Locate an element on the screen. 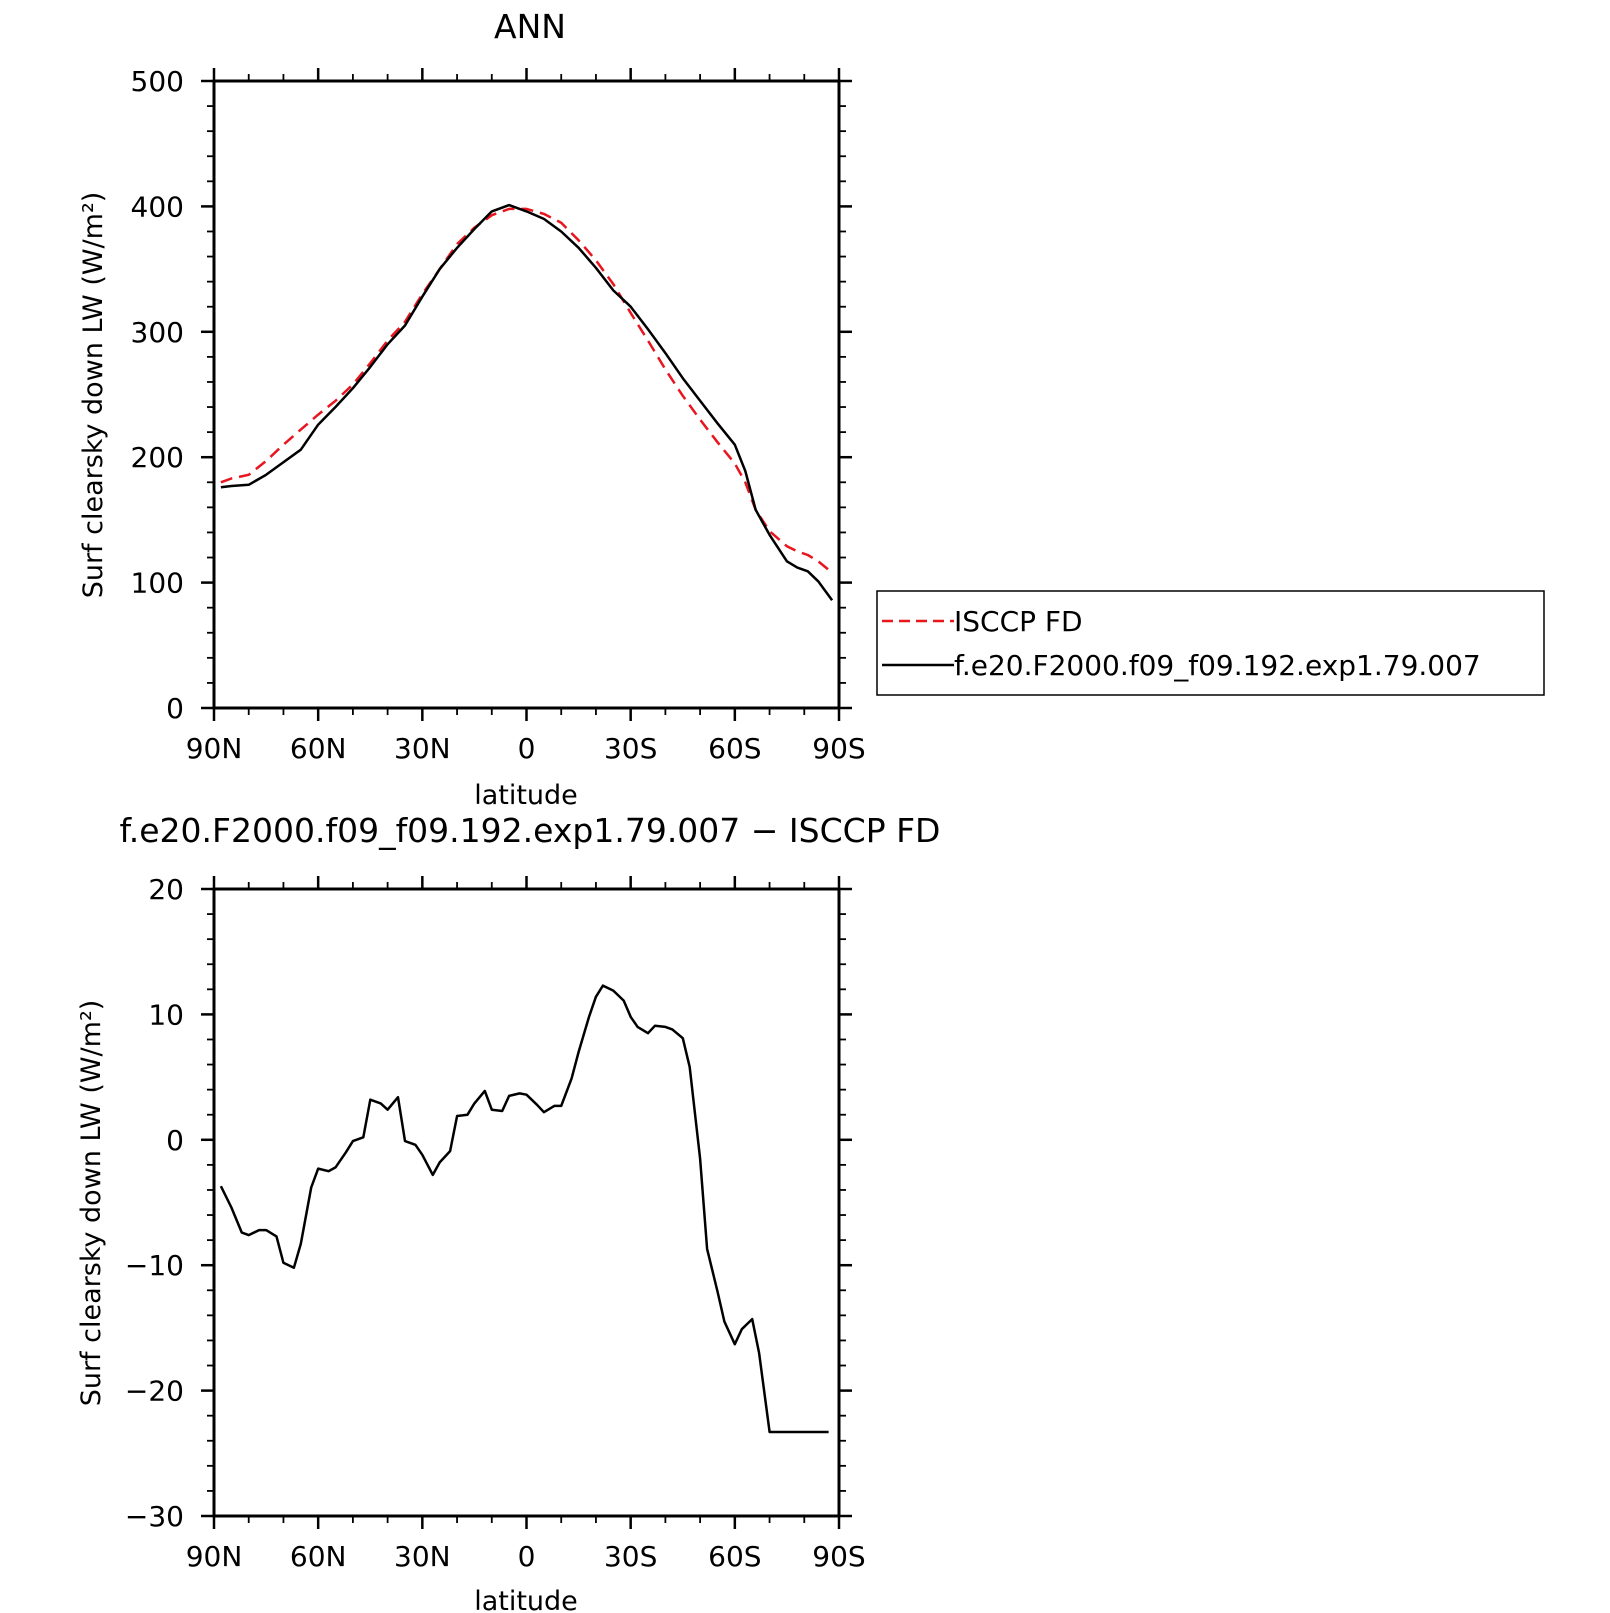 The height and width of the screenshot is (1613, 1610). bottom-x-tick-label: 60N is located at coordinates (318, 1556).